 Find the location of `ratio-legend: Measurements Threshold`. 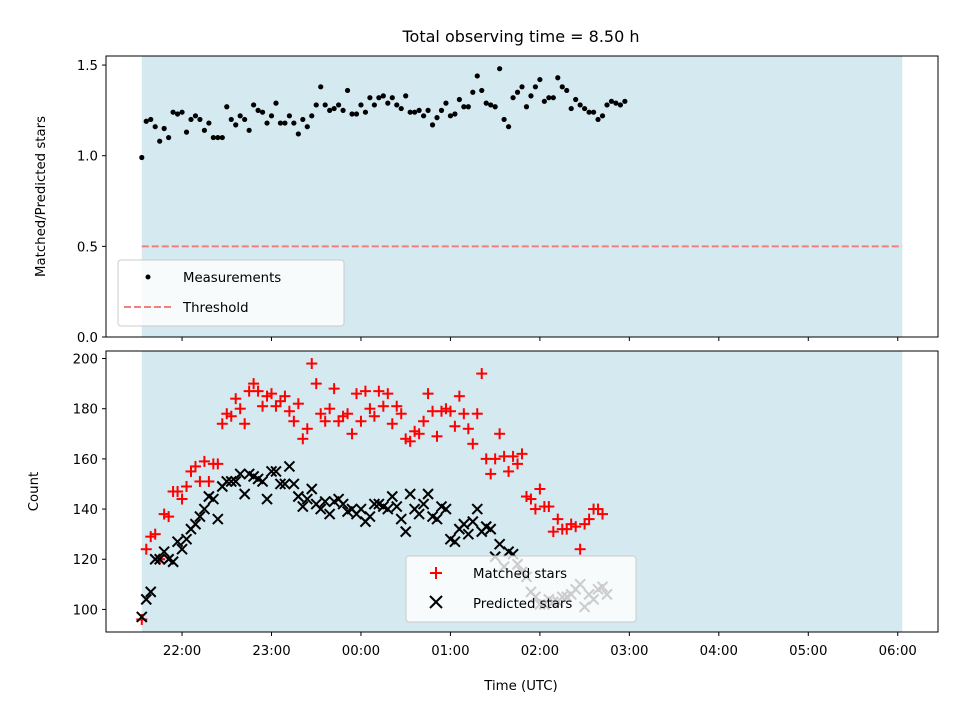

ratio-legend: Measurements Threshold is located at coordinates (231, 293).